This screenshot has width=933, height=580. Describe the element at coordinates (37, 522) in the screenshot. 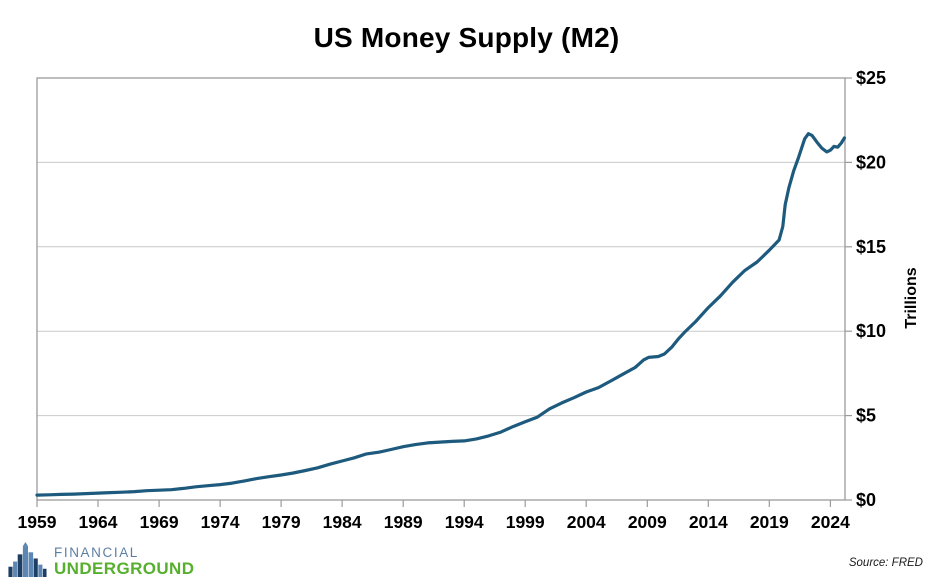

I see `x-tick-label: 1959` at that location.